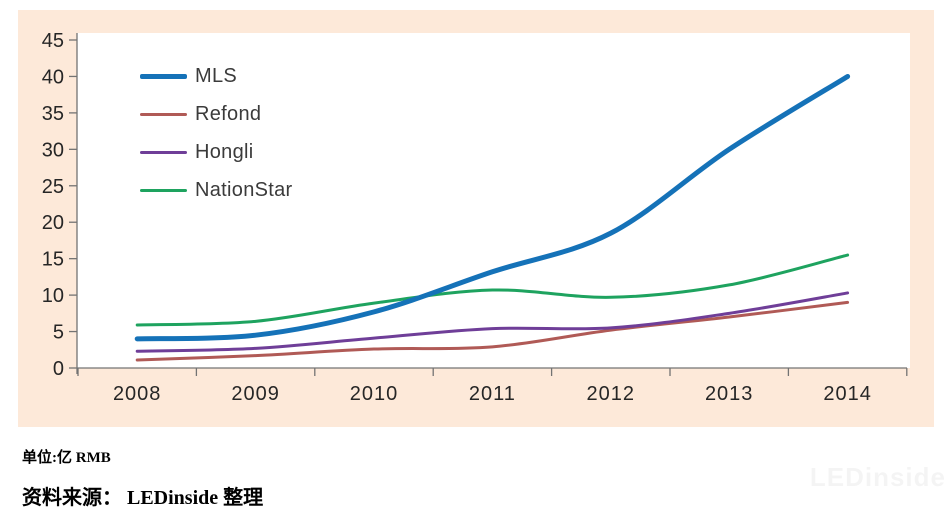 This screenshot has width=952, height=513. I want to click on legend-label: NationStar, so click(244, 189).